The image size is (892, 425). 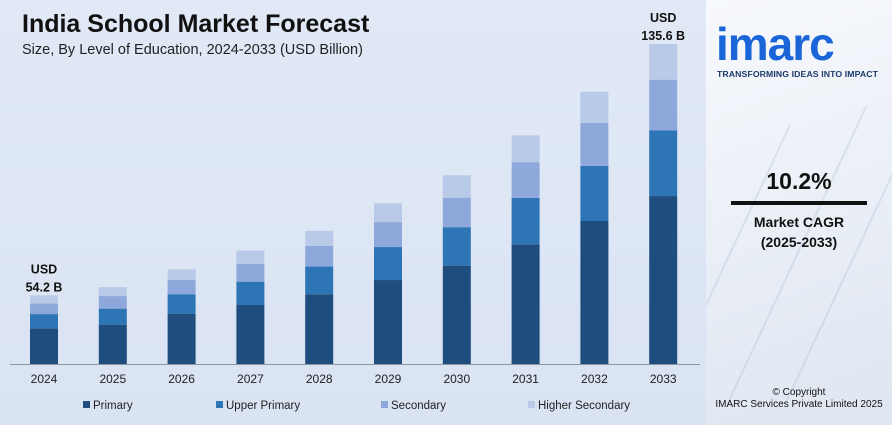 What do you see at coordinates (181, 275) in the screenshot?
I see `bar-segment-higher-secondary-2026` at bounding box center [181, 275].